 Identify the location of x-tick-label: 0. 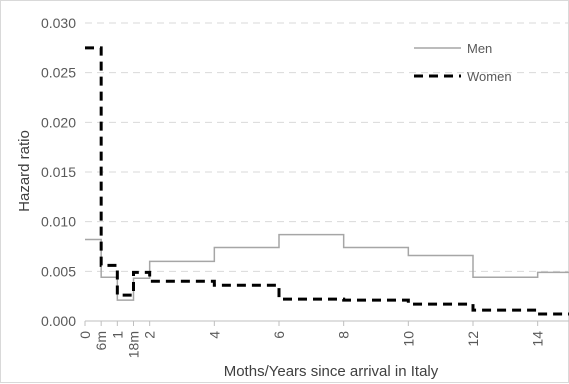
(85, 335).